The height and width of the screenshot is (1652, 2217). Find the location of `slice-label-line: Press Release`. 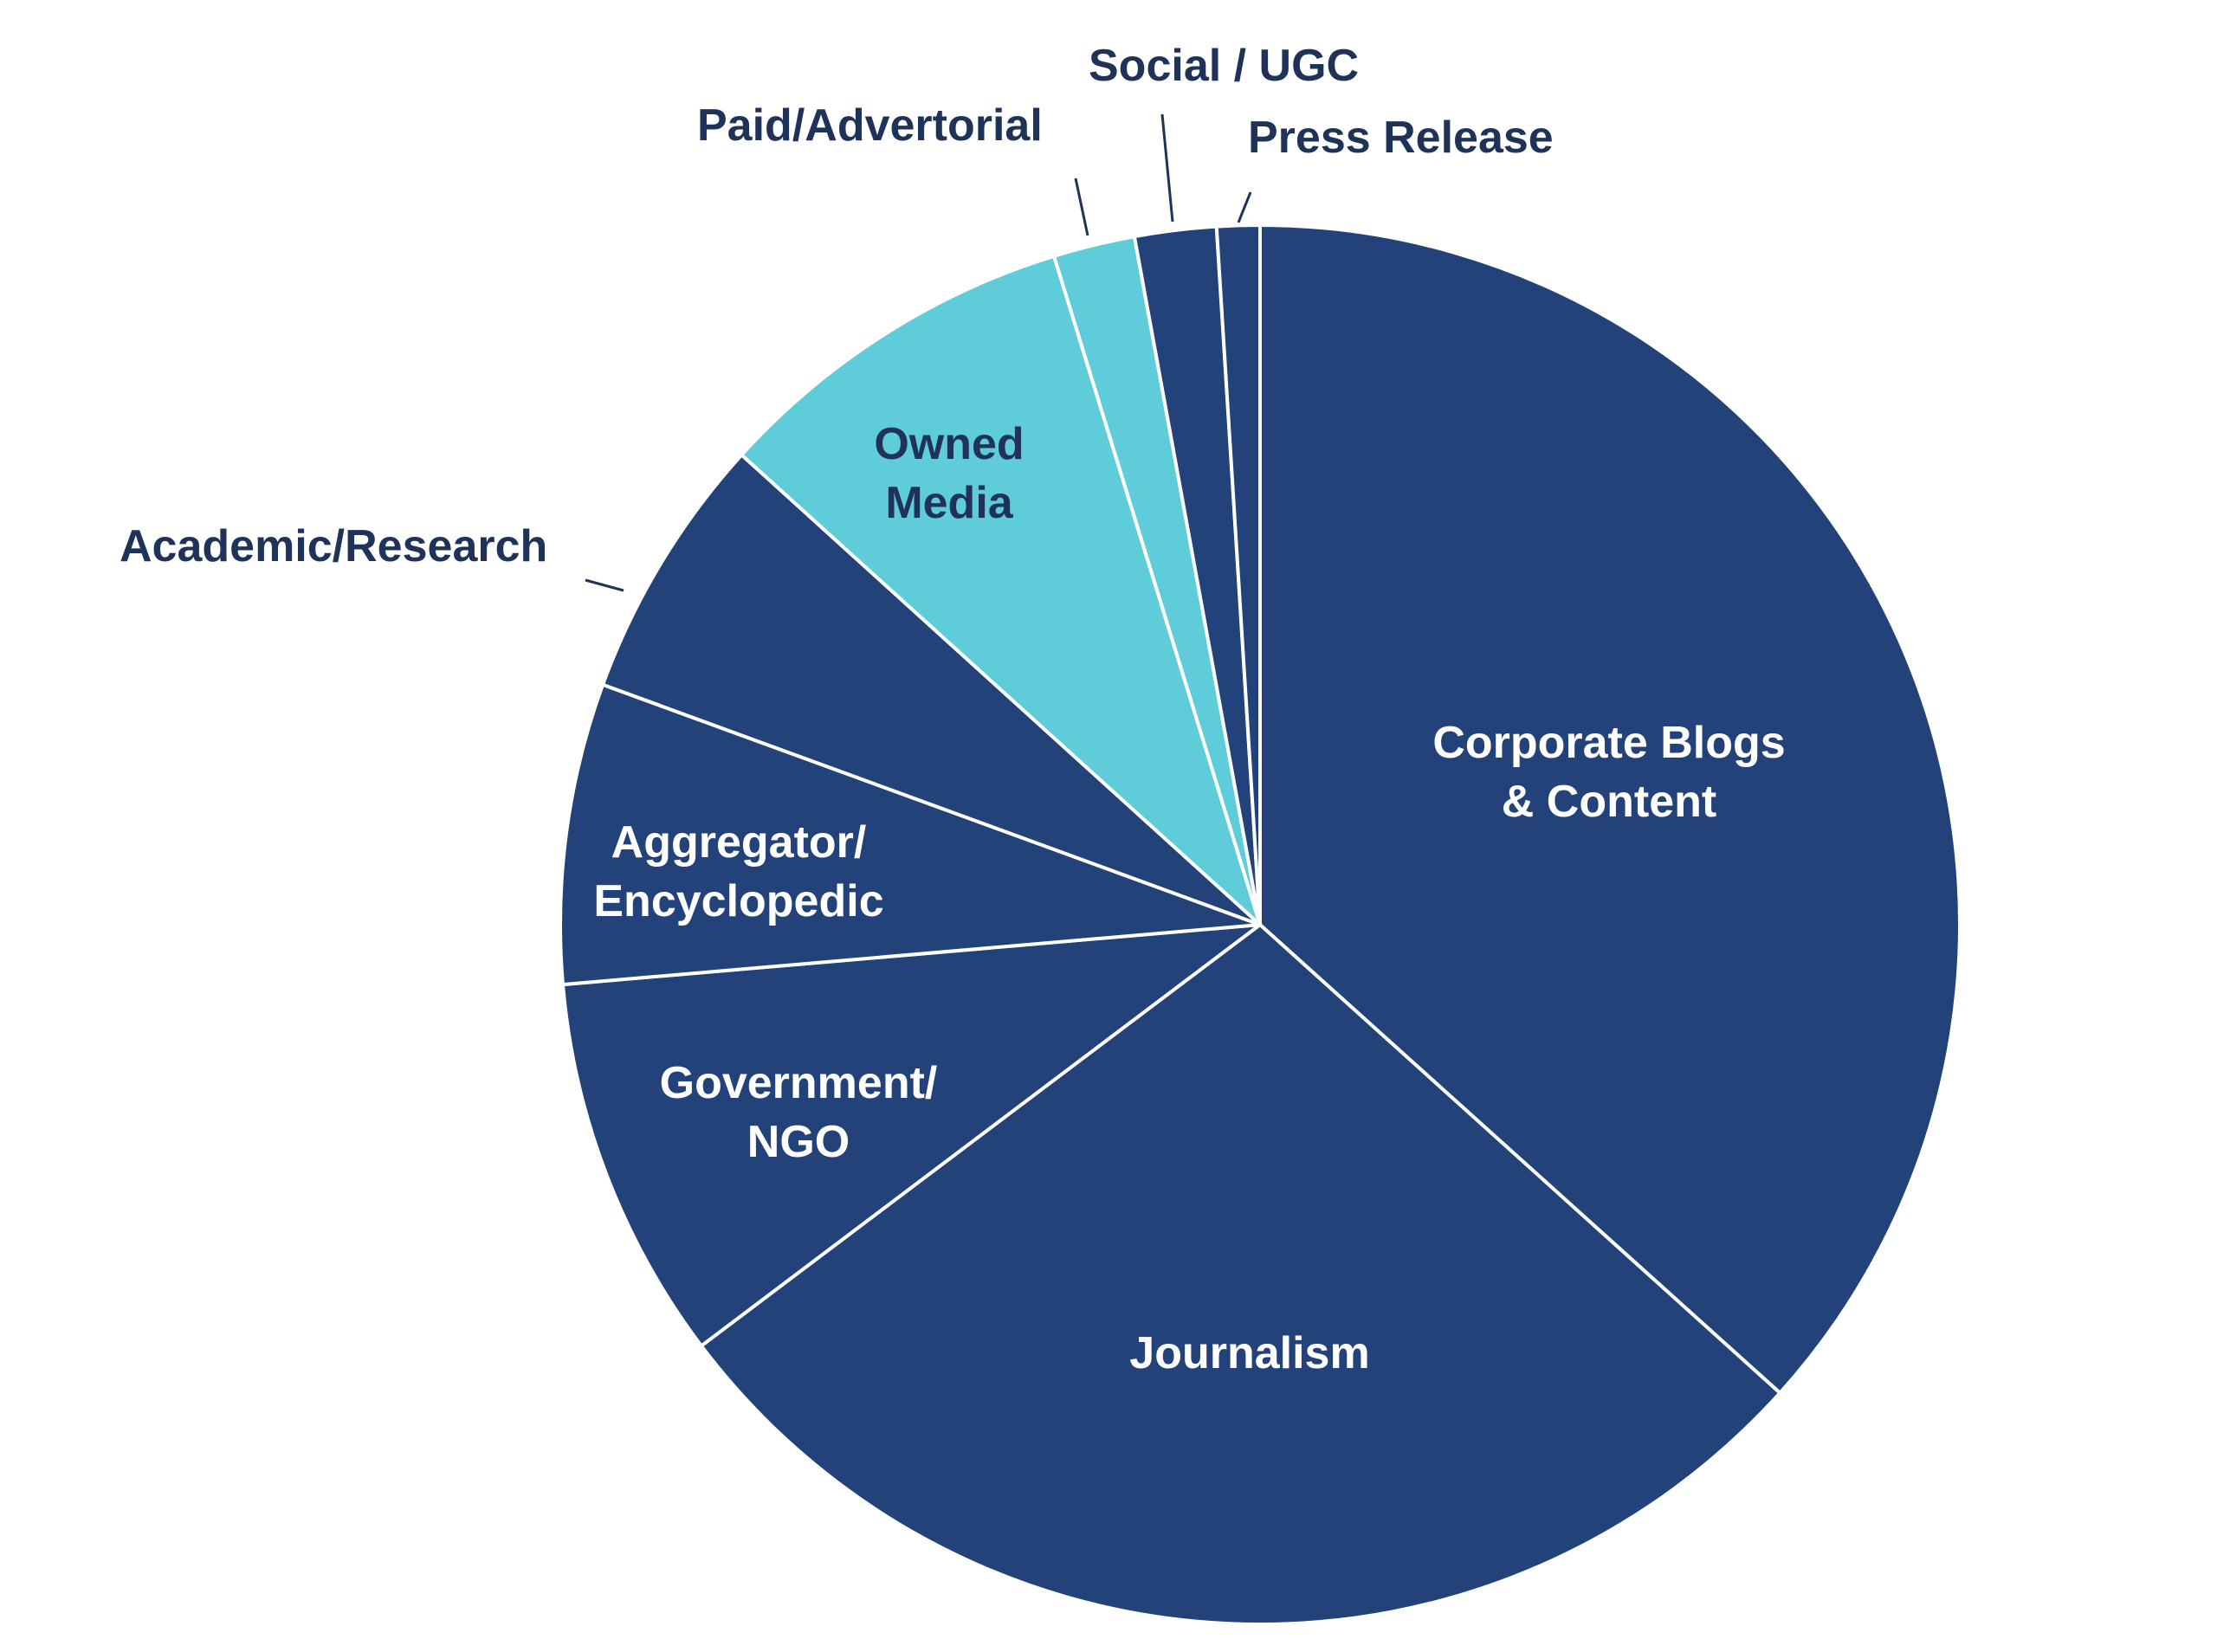

slice-label-line: Press Release is located at coordinates (1401, 138).